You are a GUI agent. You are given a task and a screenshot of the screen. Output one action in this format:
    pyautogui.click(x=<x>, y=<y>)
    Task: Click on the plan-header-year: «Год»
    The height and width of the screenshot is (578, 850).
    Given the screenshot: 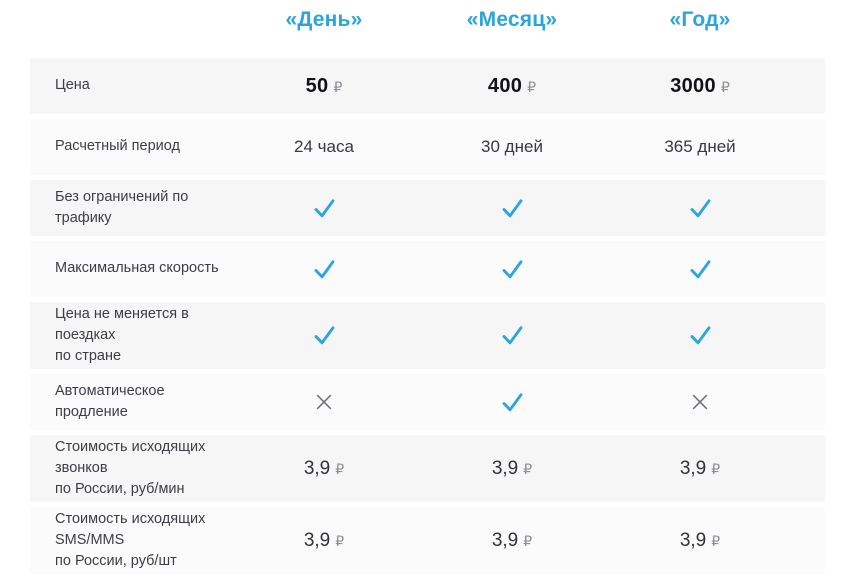 What is the action you would take?
    pyautogui.click(x=700, y=19)
    